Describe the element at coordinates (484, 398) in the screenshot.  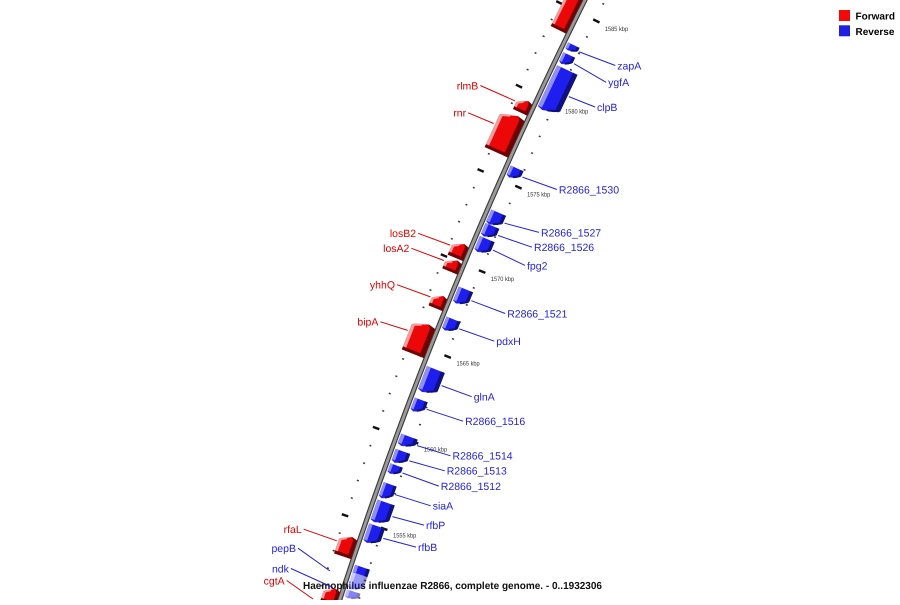
I see `svg-text: glnA` at that location.